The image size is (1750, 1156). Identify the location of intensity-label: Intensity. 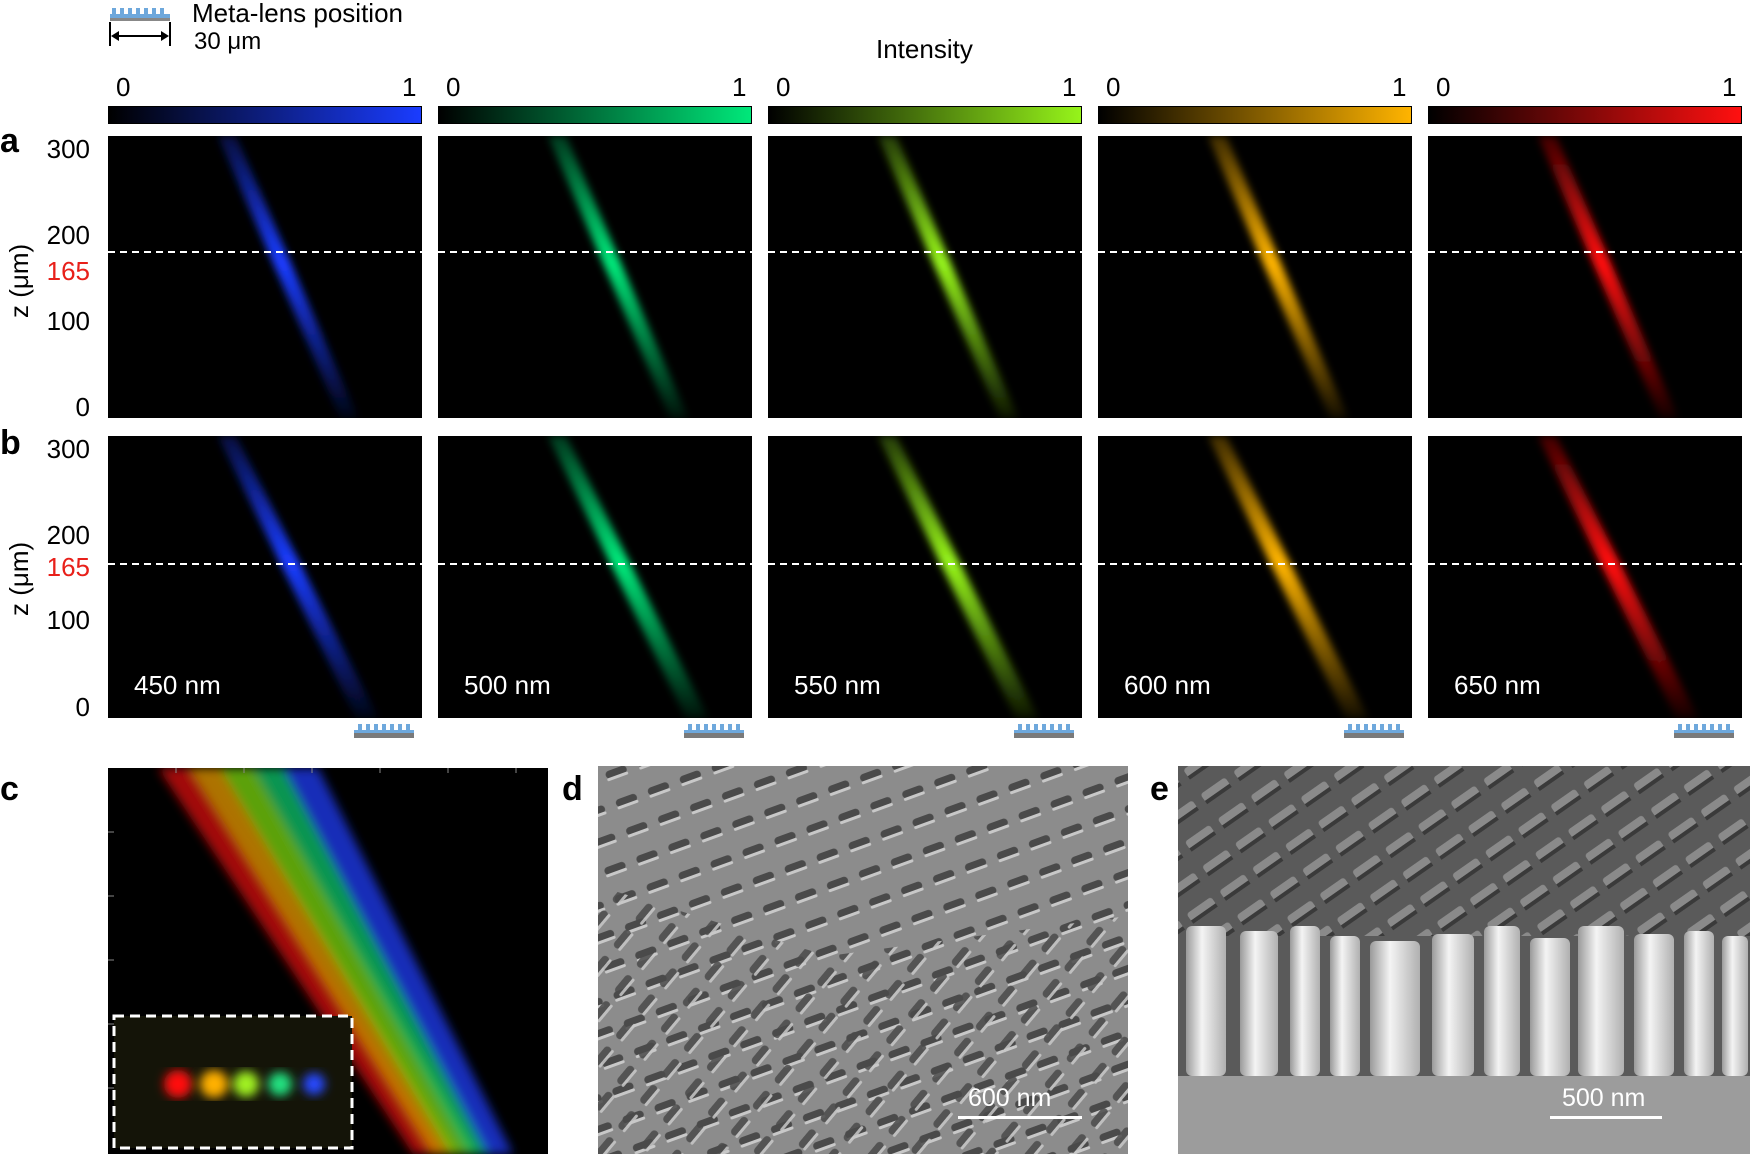
(924, 49).